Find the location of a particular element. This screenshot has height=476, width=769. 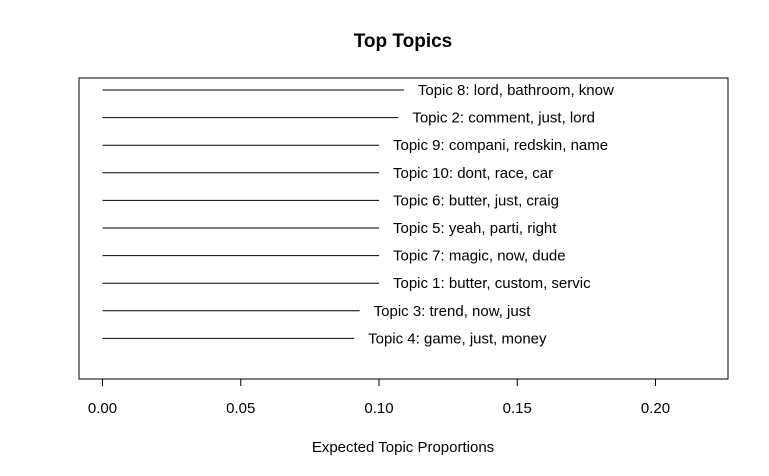

bar-label: Topic 5: yeah, parti, right is located at coordinates (475, 228).